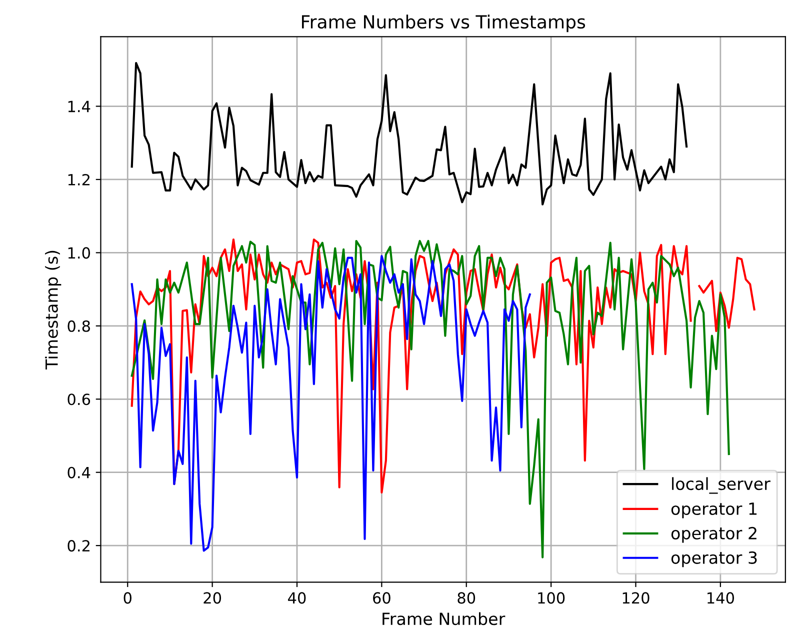 The image size is (787, 644). I want to click on y-tick-label: 0.4, so click(79, 472).